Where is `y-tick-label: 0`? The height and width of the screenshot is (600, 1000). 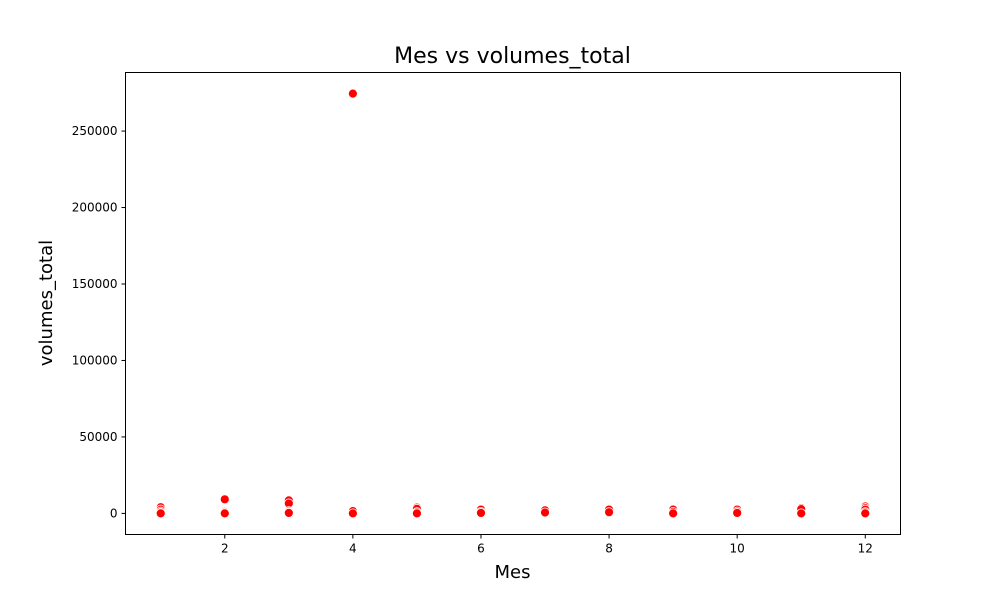
y-tick-label: 0 is located at coordinates (114, 513).